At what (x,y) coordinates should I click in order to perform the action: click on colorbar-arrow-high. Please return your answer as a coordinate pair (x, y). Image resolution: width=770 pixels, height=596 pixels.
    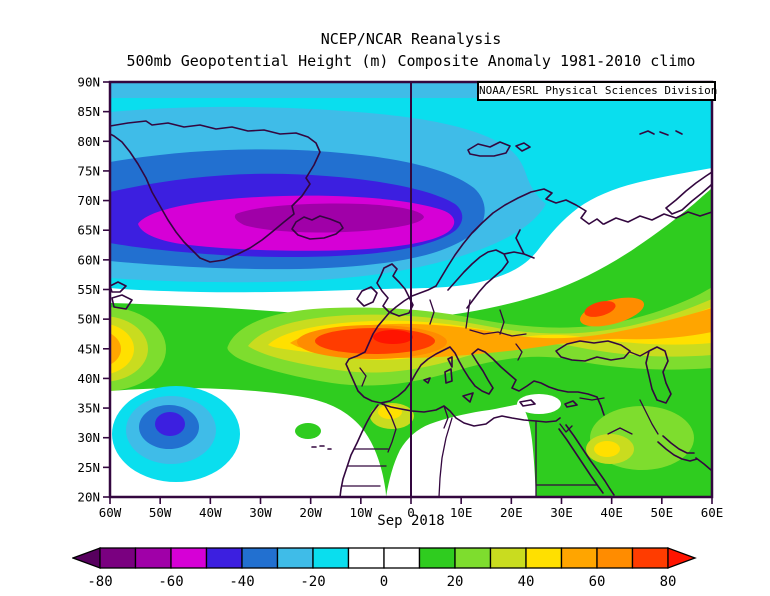
    Looking at the image, I should click on (682, 558).